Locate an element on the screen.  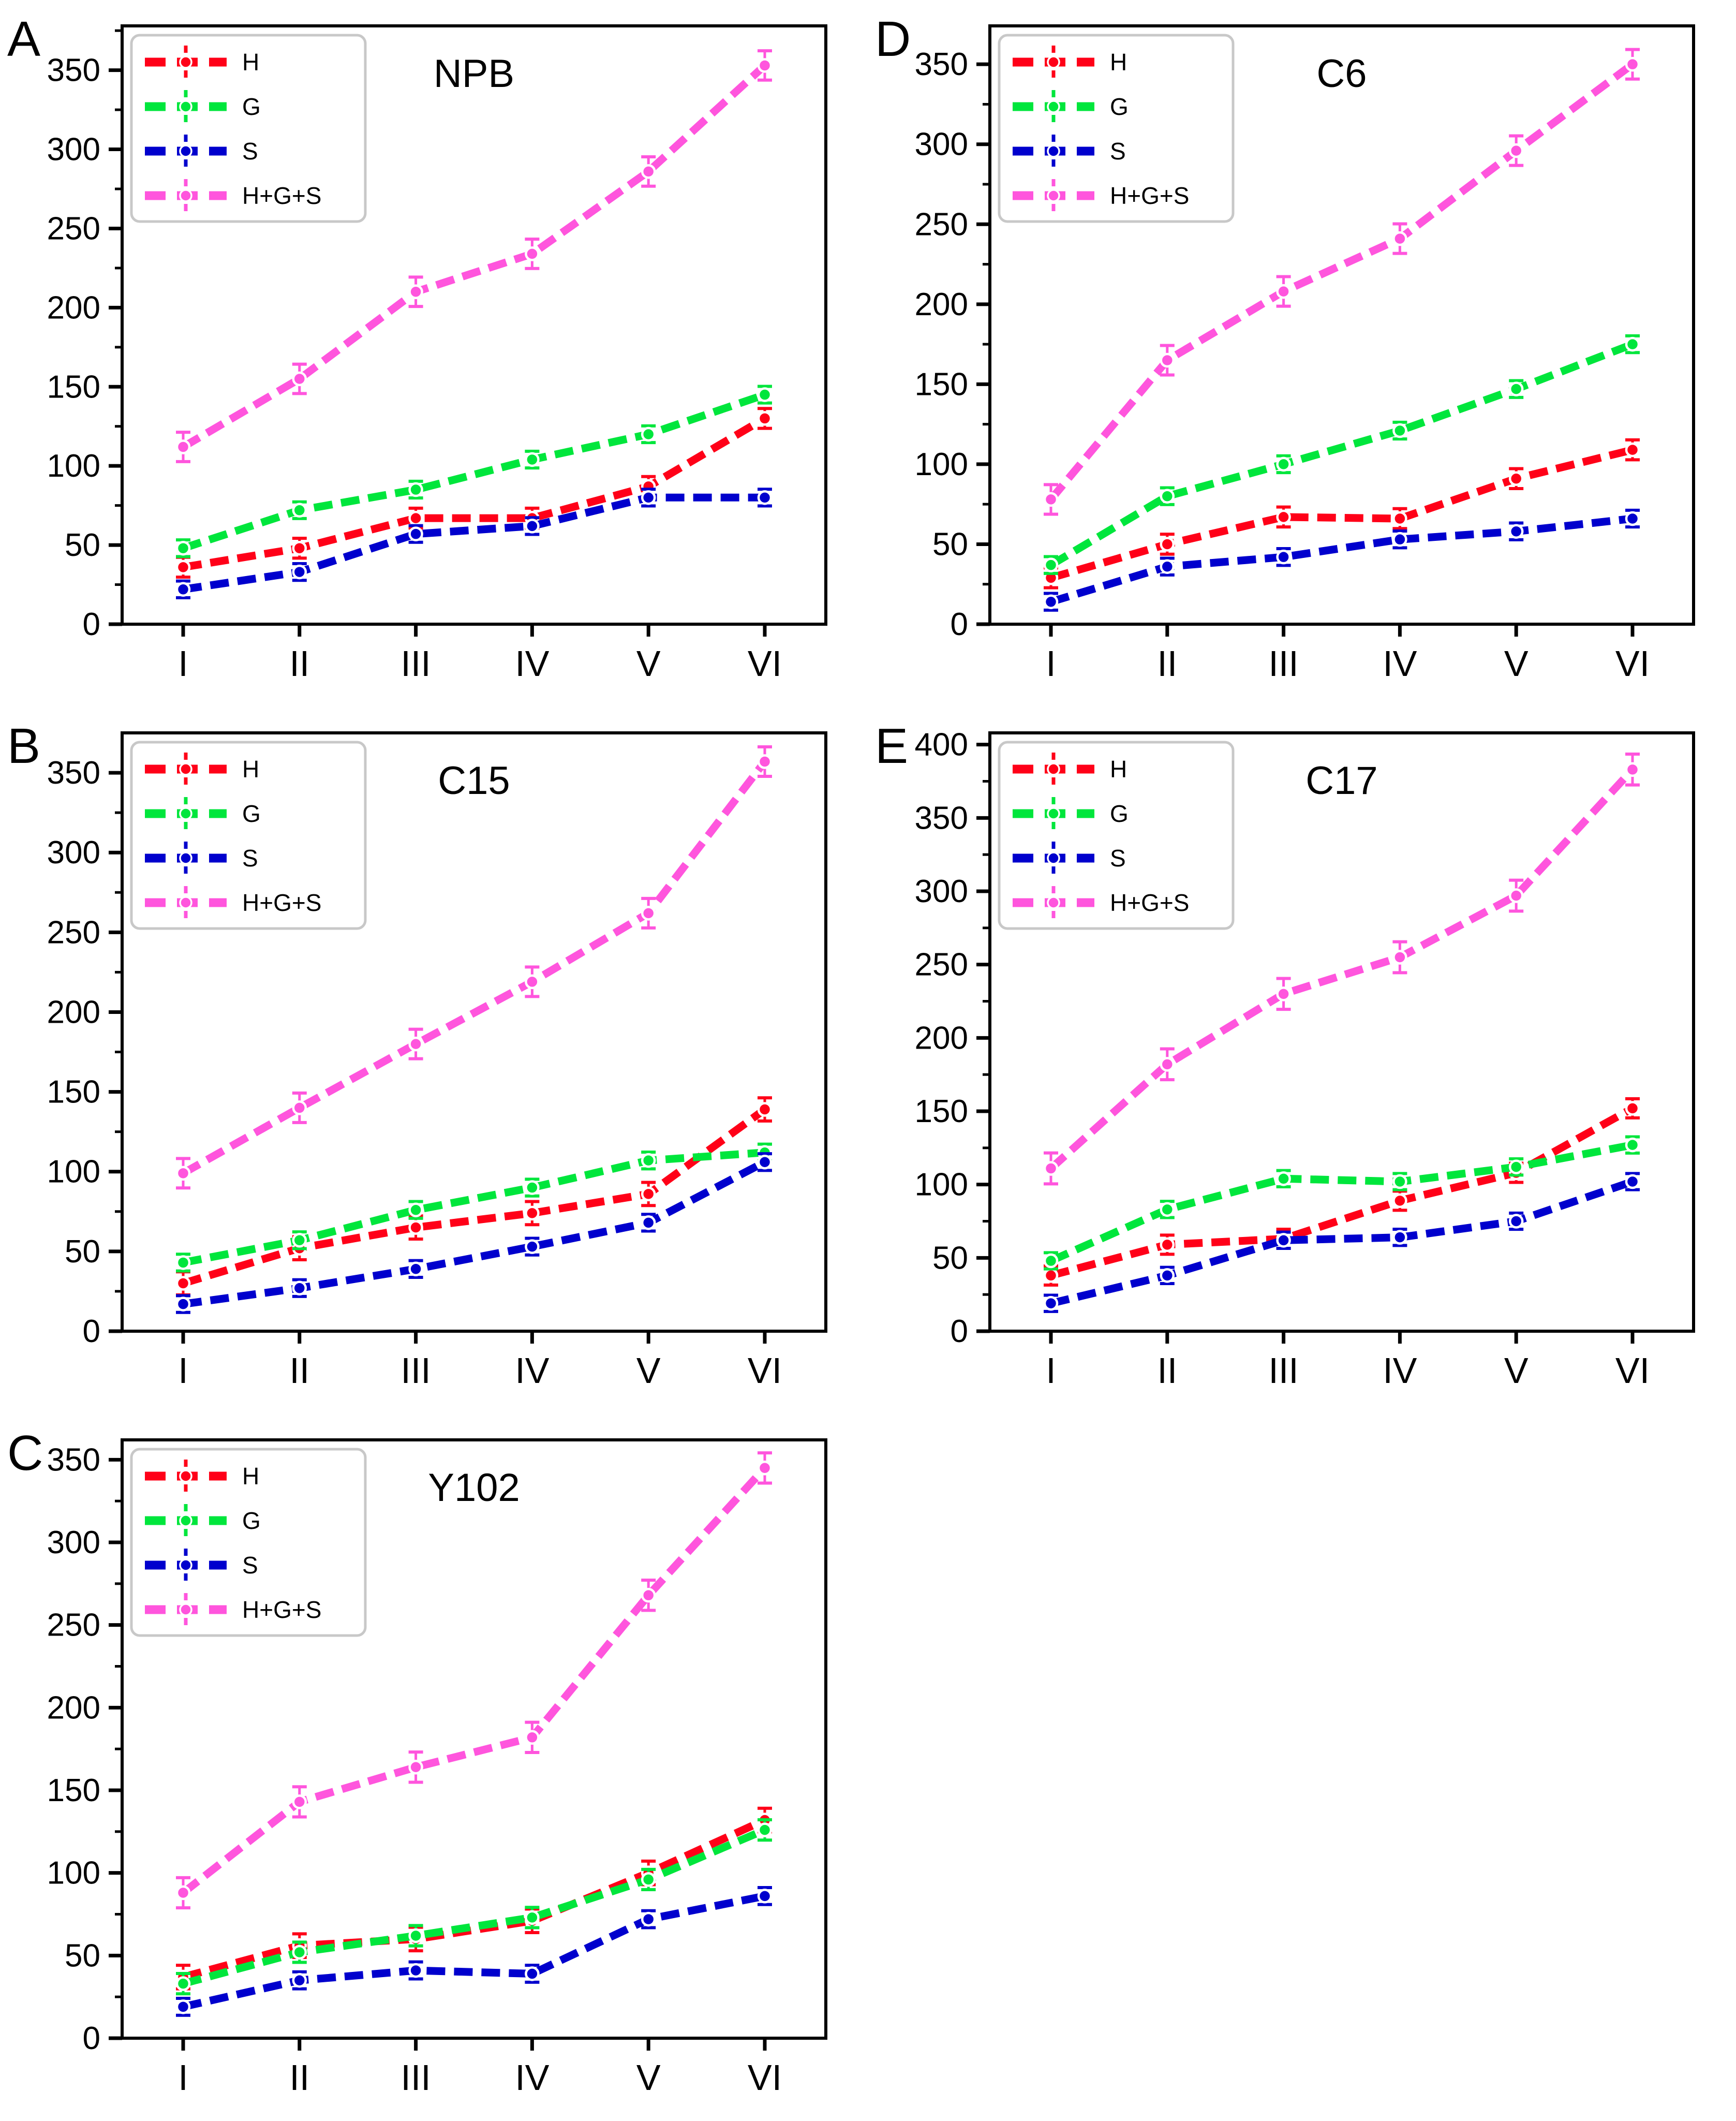
plot-border is located at coordinates (474, 325).